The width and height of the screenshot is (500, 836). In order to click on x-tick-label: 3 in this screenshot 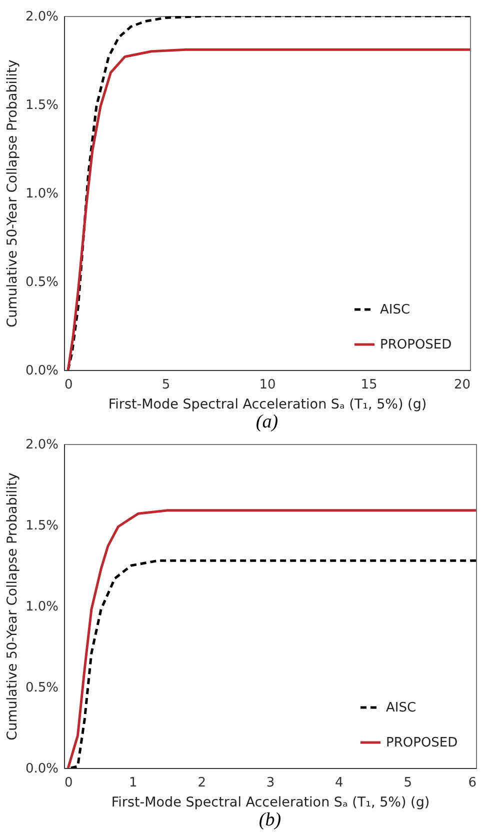, I will do `click(270, 783)`.